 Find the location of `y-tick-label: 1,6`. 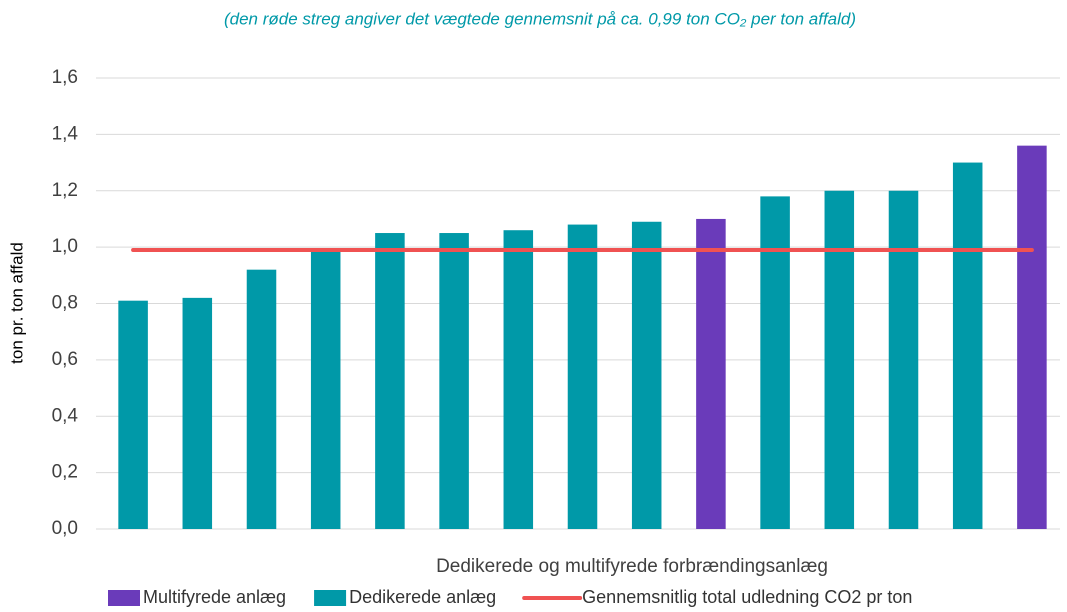

y-tick-label: 1,6 is located at coordinates (65, 77).